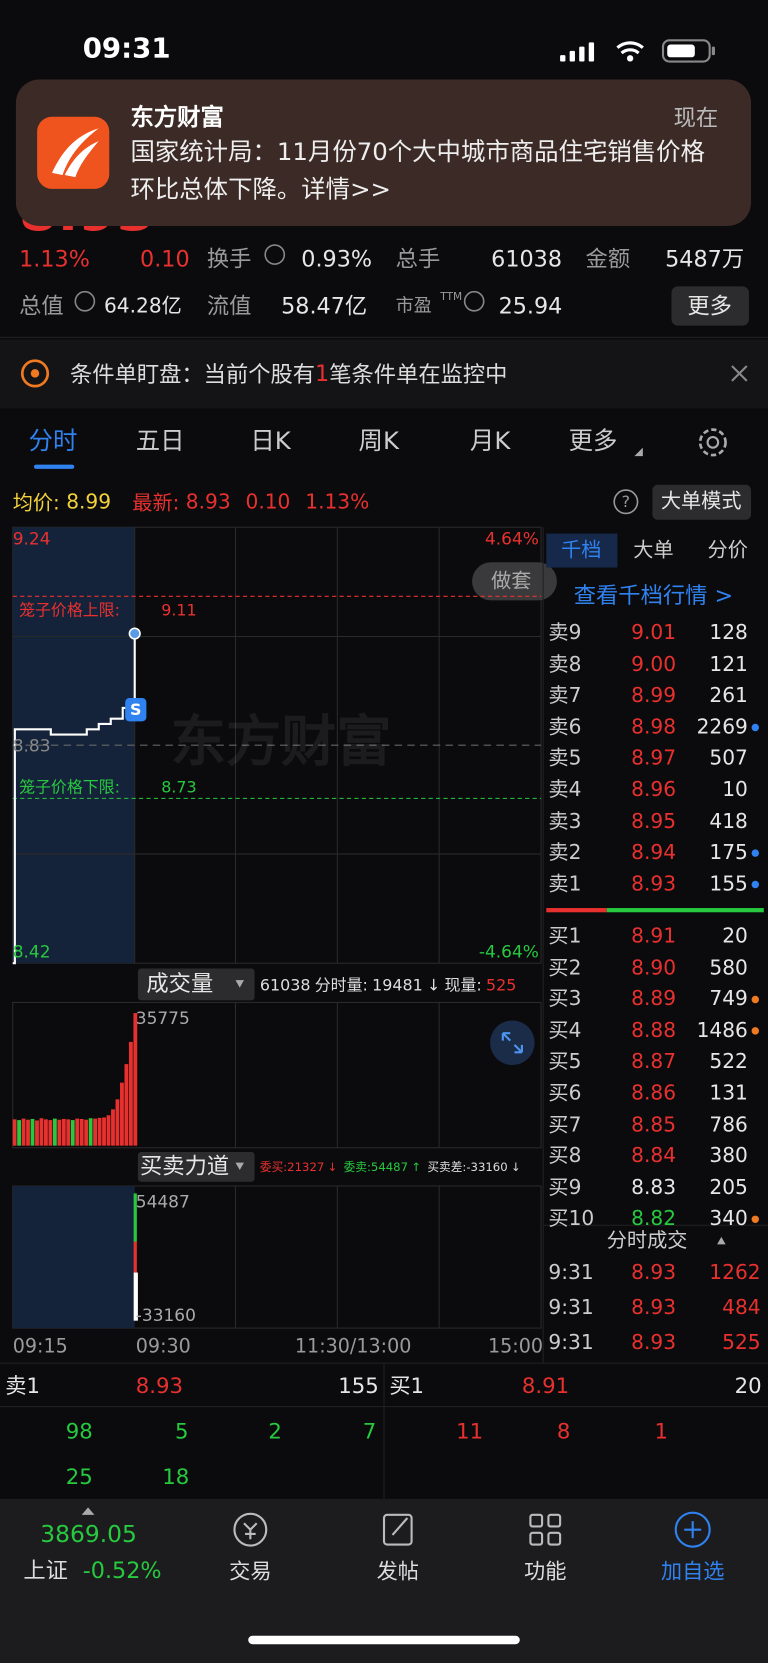  Describe the element at coordinates (712, 442) in the screenshot. I see `settings-icon` at that location.